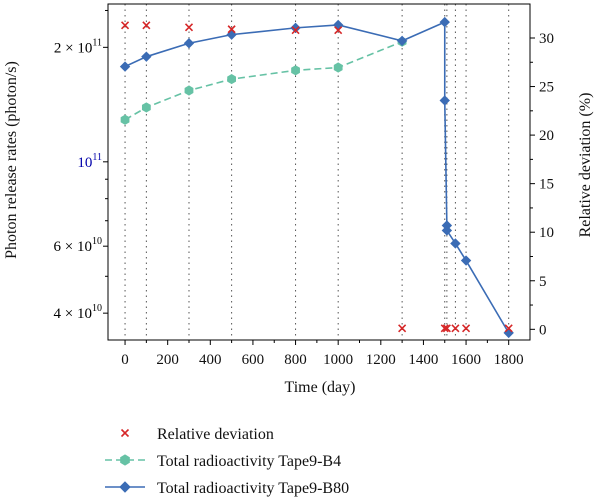 This screenshot has width=600, height=500. What do you see at coordinates (125, 360) in the screenshot?
I see `x-tick-label: 0` at bounding box center [125, 360].